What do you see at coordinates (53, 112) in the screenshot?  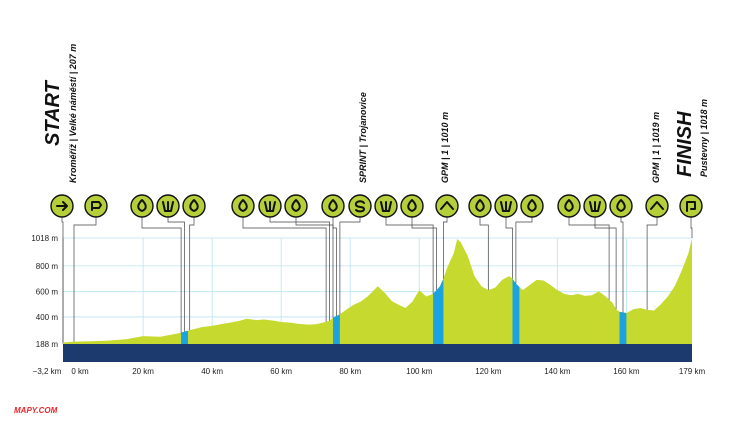 I see `start-title: START` at bounding box center [53, 112].